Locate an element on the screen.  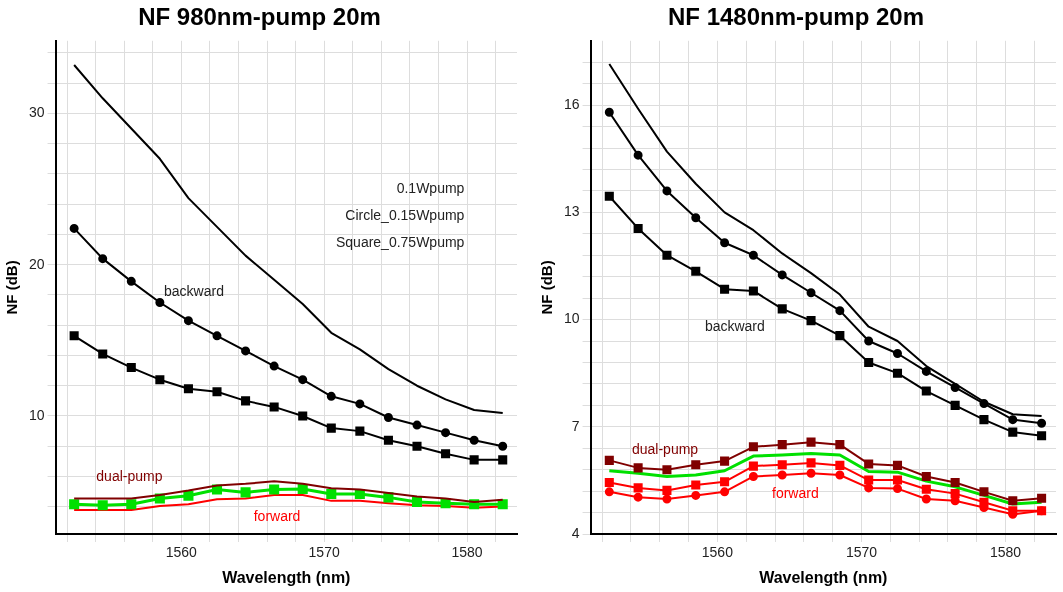
y-tick-label: 16 is located at coordinates (571, 103).